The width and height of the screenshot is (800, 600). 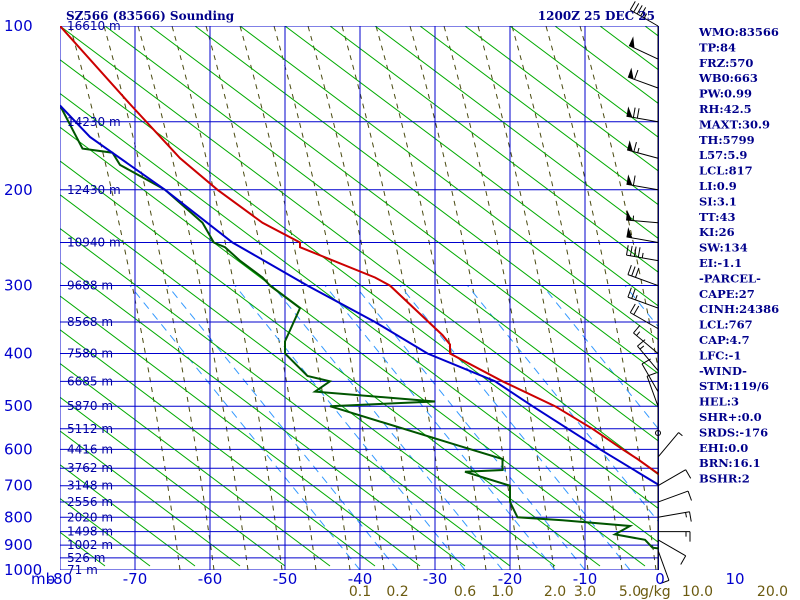 I want to click on height-label: 526 m, so click(x=86, y=558).